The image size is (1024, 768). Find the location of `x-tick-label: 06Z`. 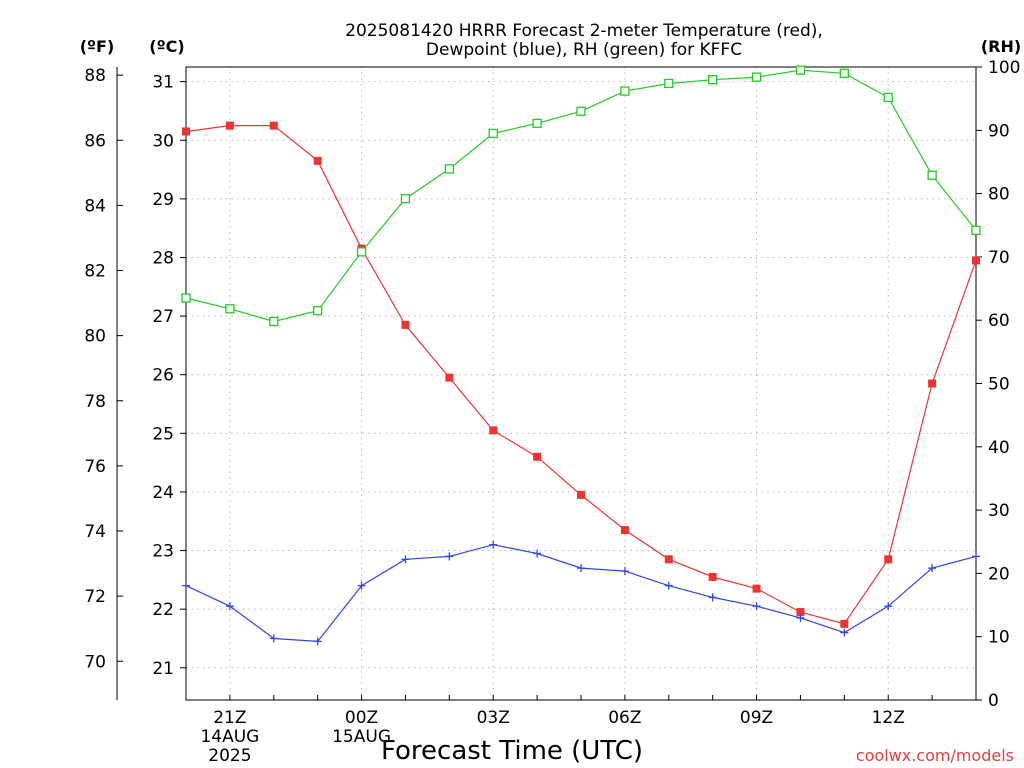

x-tick-label: 06Z is located at coordinates (624, 718).